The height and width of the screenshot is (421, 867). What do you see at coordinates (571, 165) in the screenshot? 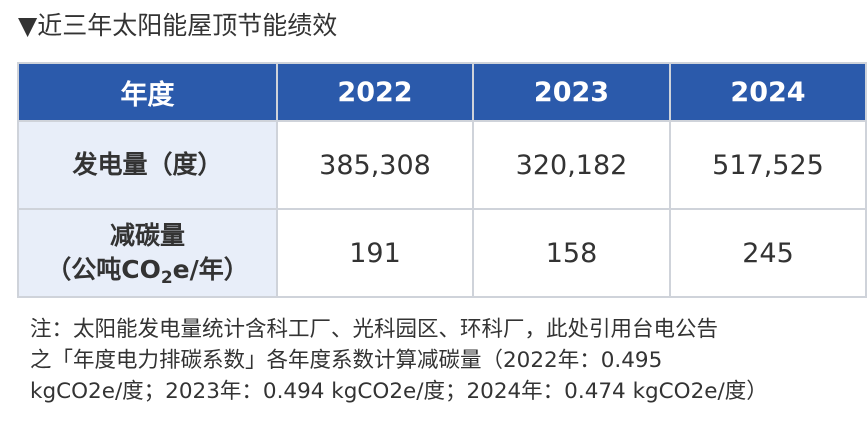
I see `cell: 320,182` at bounding box center [571, 165].